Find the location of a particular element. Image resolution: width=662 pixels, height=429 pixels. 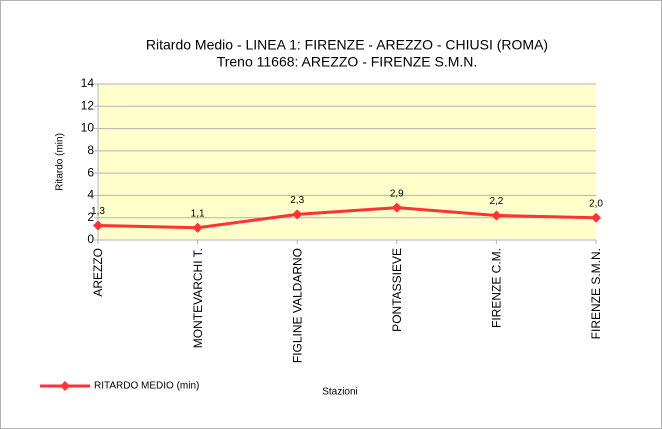

data-label: 2,0 is located at coordinates (596, 203).